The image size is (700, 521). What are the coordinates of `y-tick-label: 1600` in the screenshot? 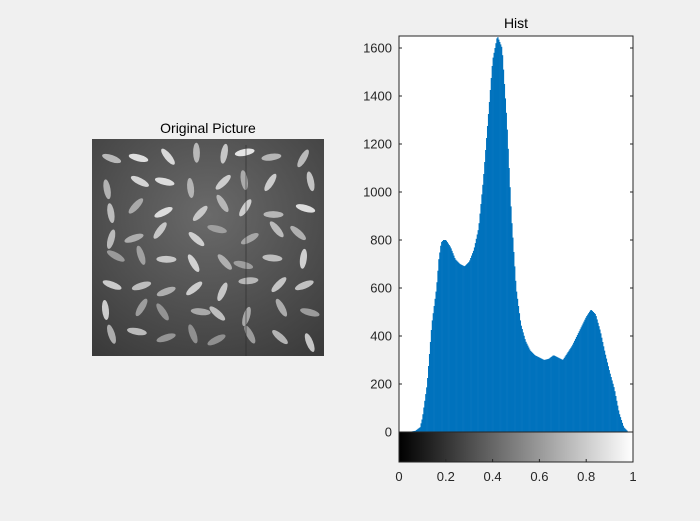 It's located at (377, 48).